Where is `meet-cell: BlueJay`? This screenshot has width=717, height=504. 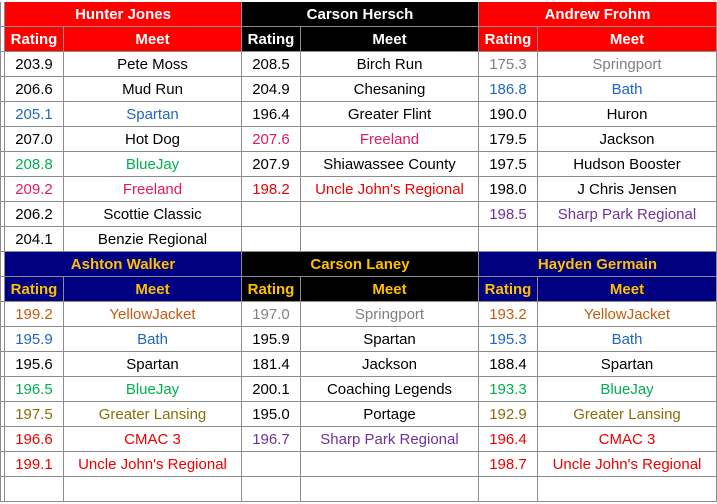 meet-cell: BlueJay is located at coordinates (627, 389).